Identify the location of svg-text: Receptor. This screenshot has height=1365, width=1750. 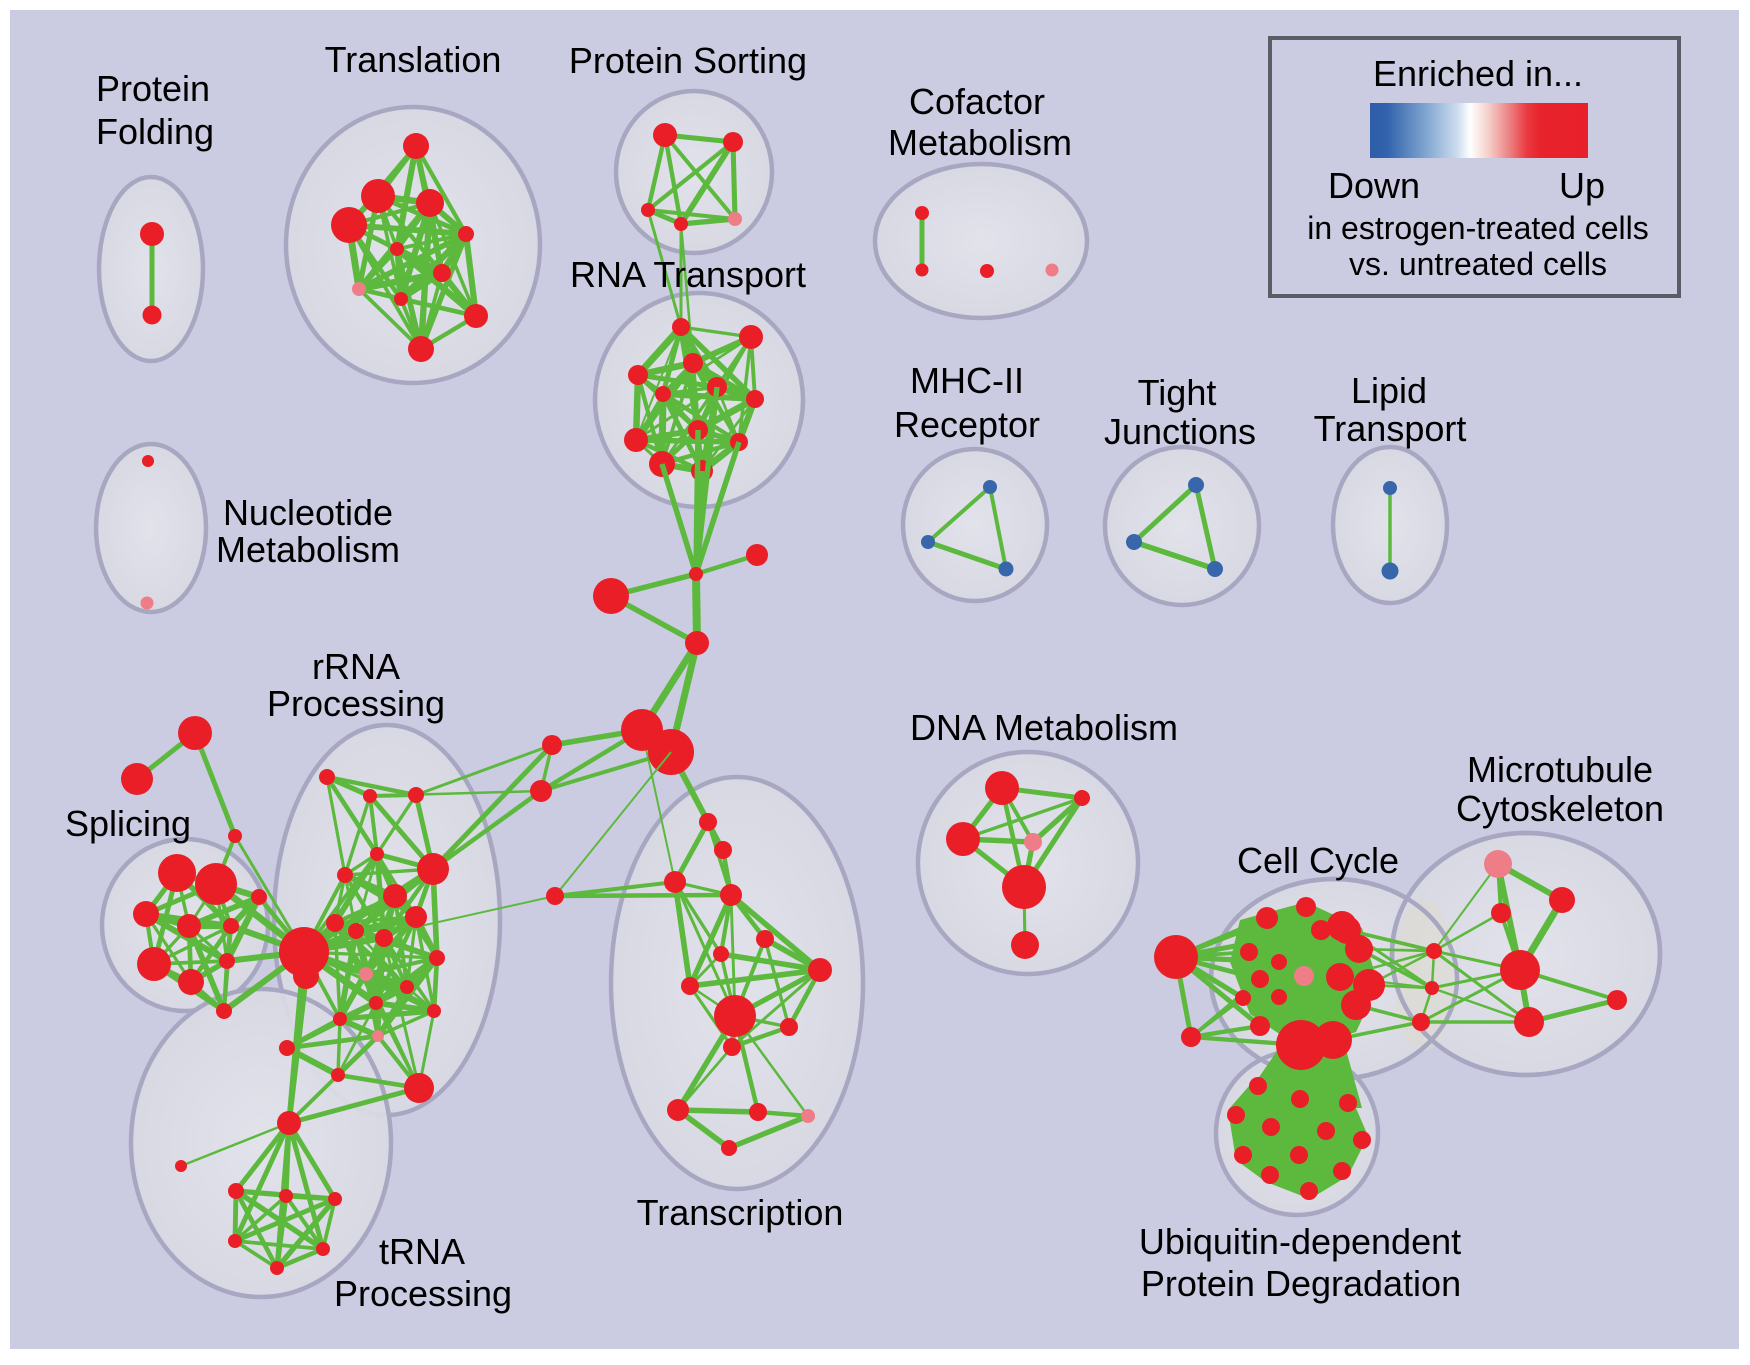
(967, 424).